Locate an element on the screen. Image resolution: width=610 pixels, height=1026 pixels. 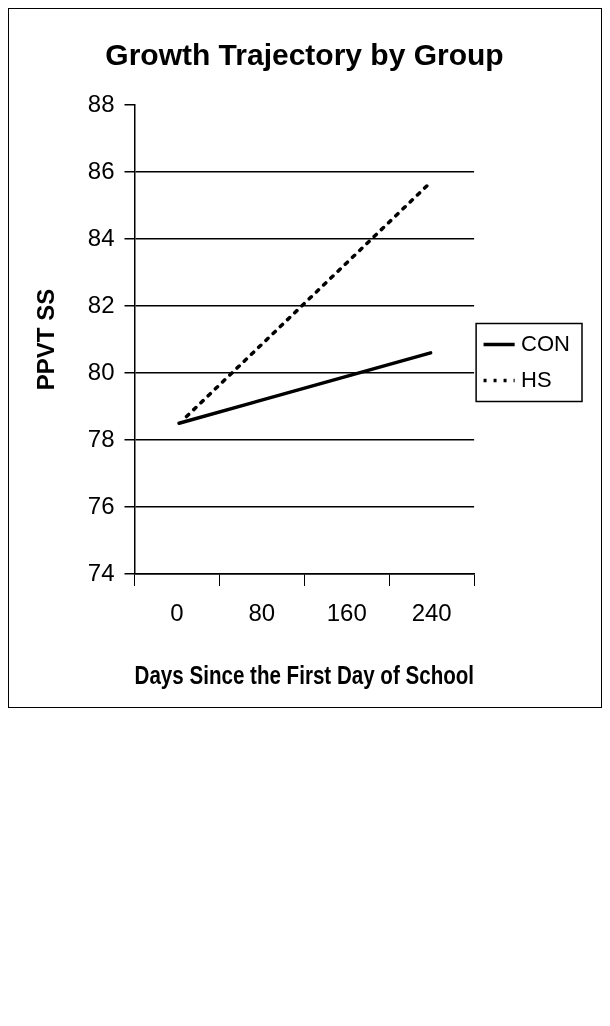
y-tick-label: 74 is located at coordinates (101, 572).